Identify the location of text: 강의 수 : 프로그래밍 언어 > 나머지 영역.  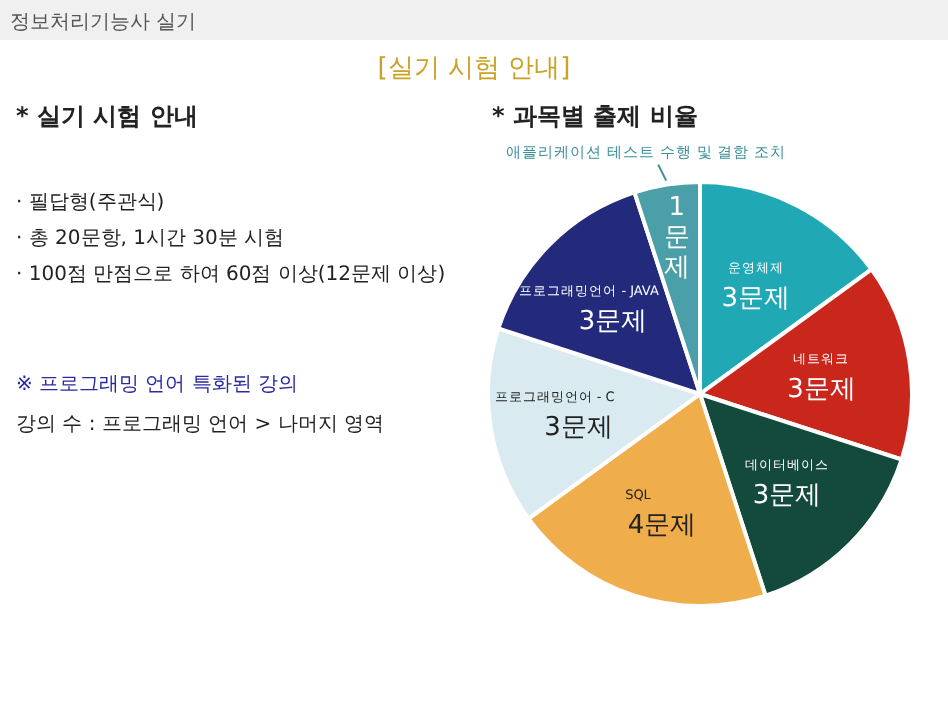
(200, 425).